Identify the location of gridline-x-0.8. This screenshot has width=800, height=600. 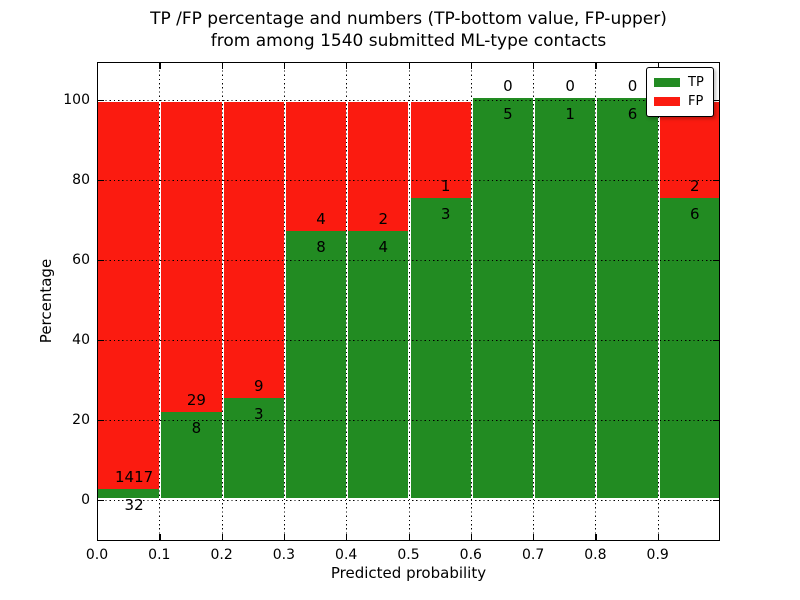
(596, 301).